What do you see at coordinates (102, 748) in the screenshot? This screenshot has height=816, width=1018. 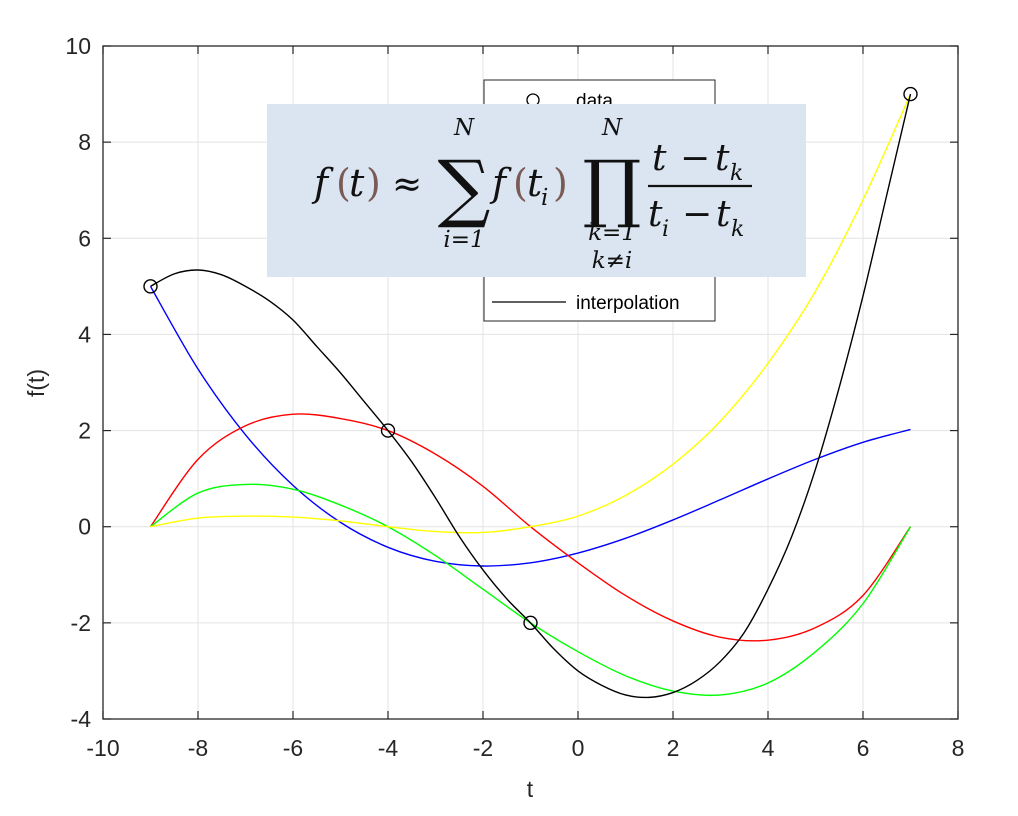 I see `x-tick-label: -10` at bounding box center [102, 748].